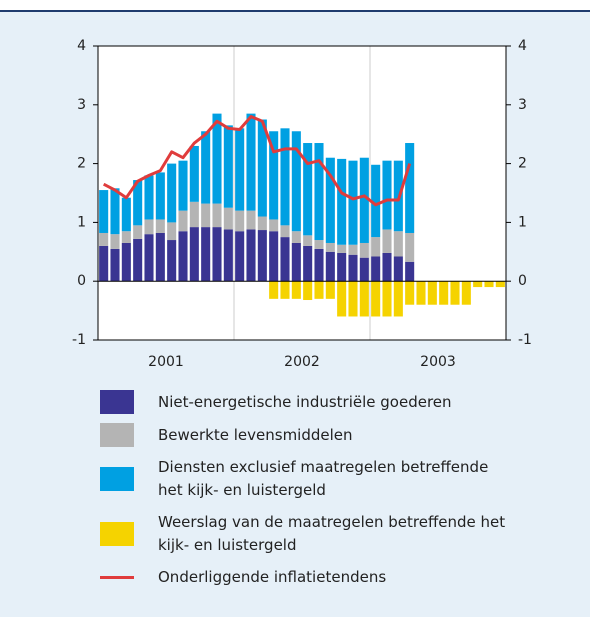 The width and height of the screenshot is (590, 630). What do you see at coordinates (525, 340) in the screenshot?
I see `y2-tick-label: -1` at bounding box center [525, 340].